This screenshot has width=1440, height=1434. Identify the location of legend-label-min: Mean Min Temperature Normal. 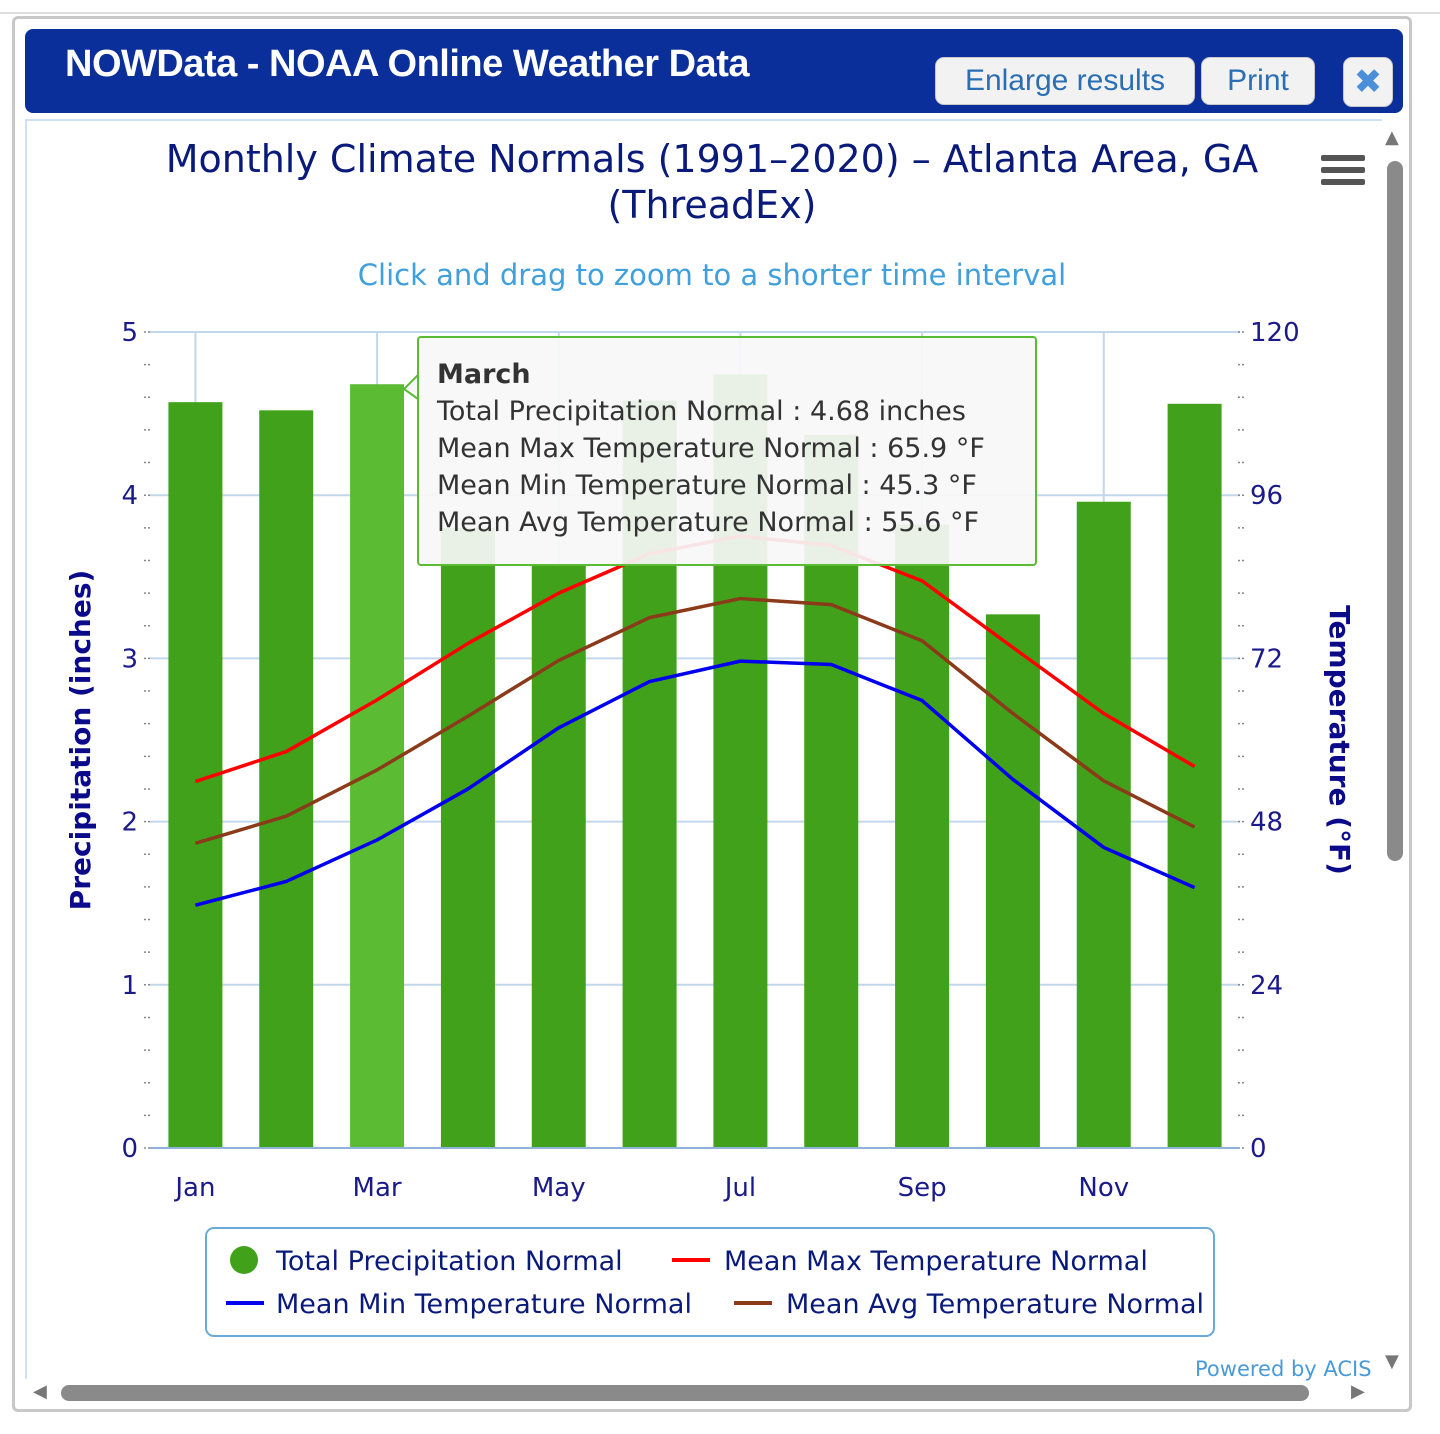
(484, 1304).